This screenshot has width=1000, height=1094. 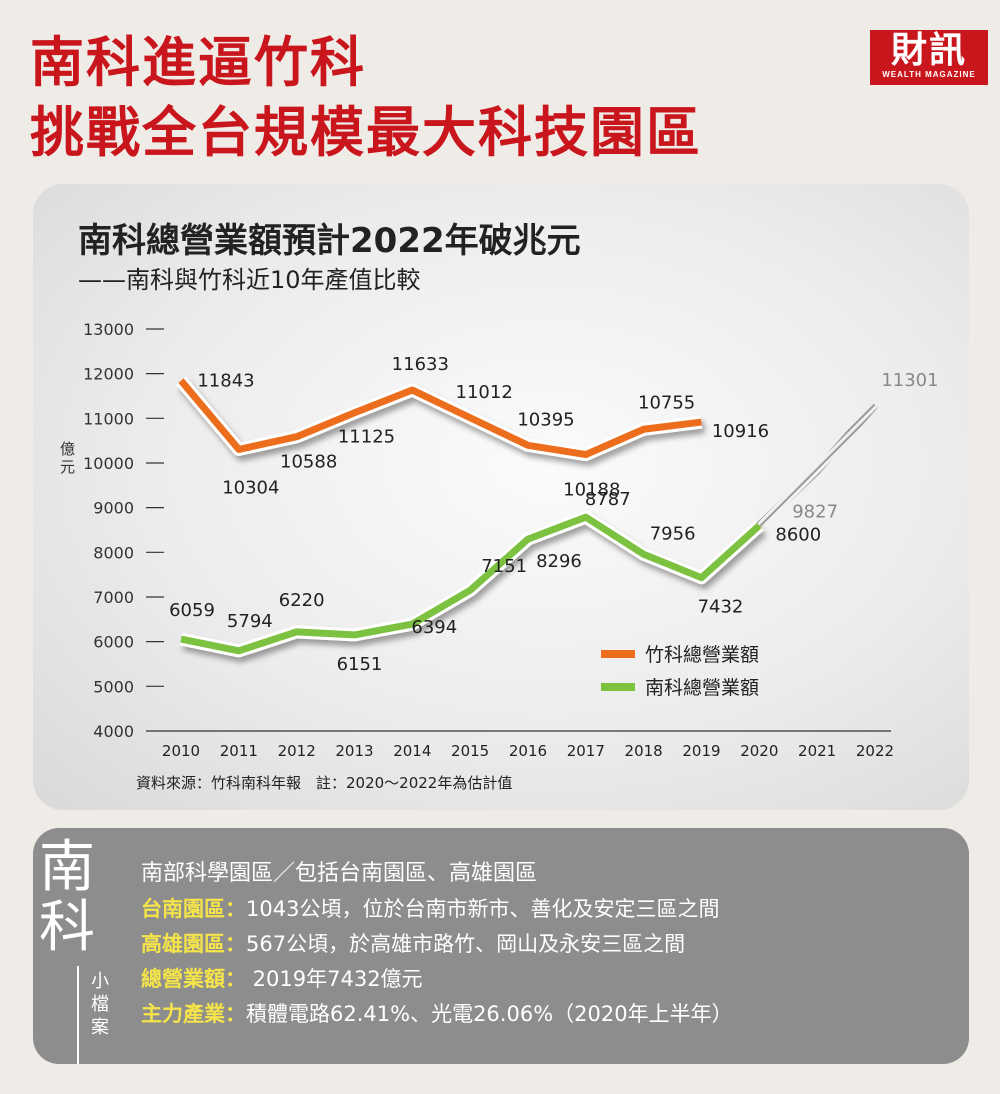 I want to click on info-row-value: 積體電路62.41%、光電26.06%（2020年上半年）, so click(x=489, y=1014).